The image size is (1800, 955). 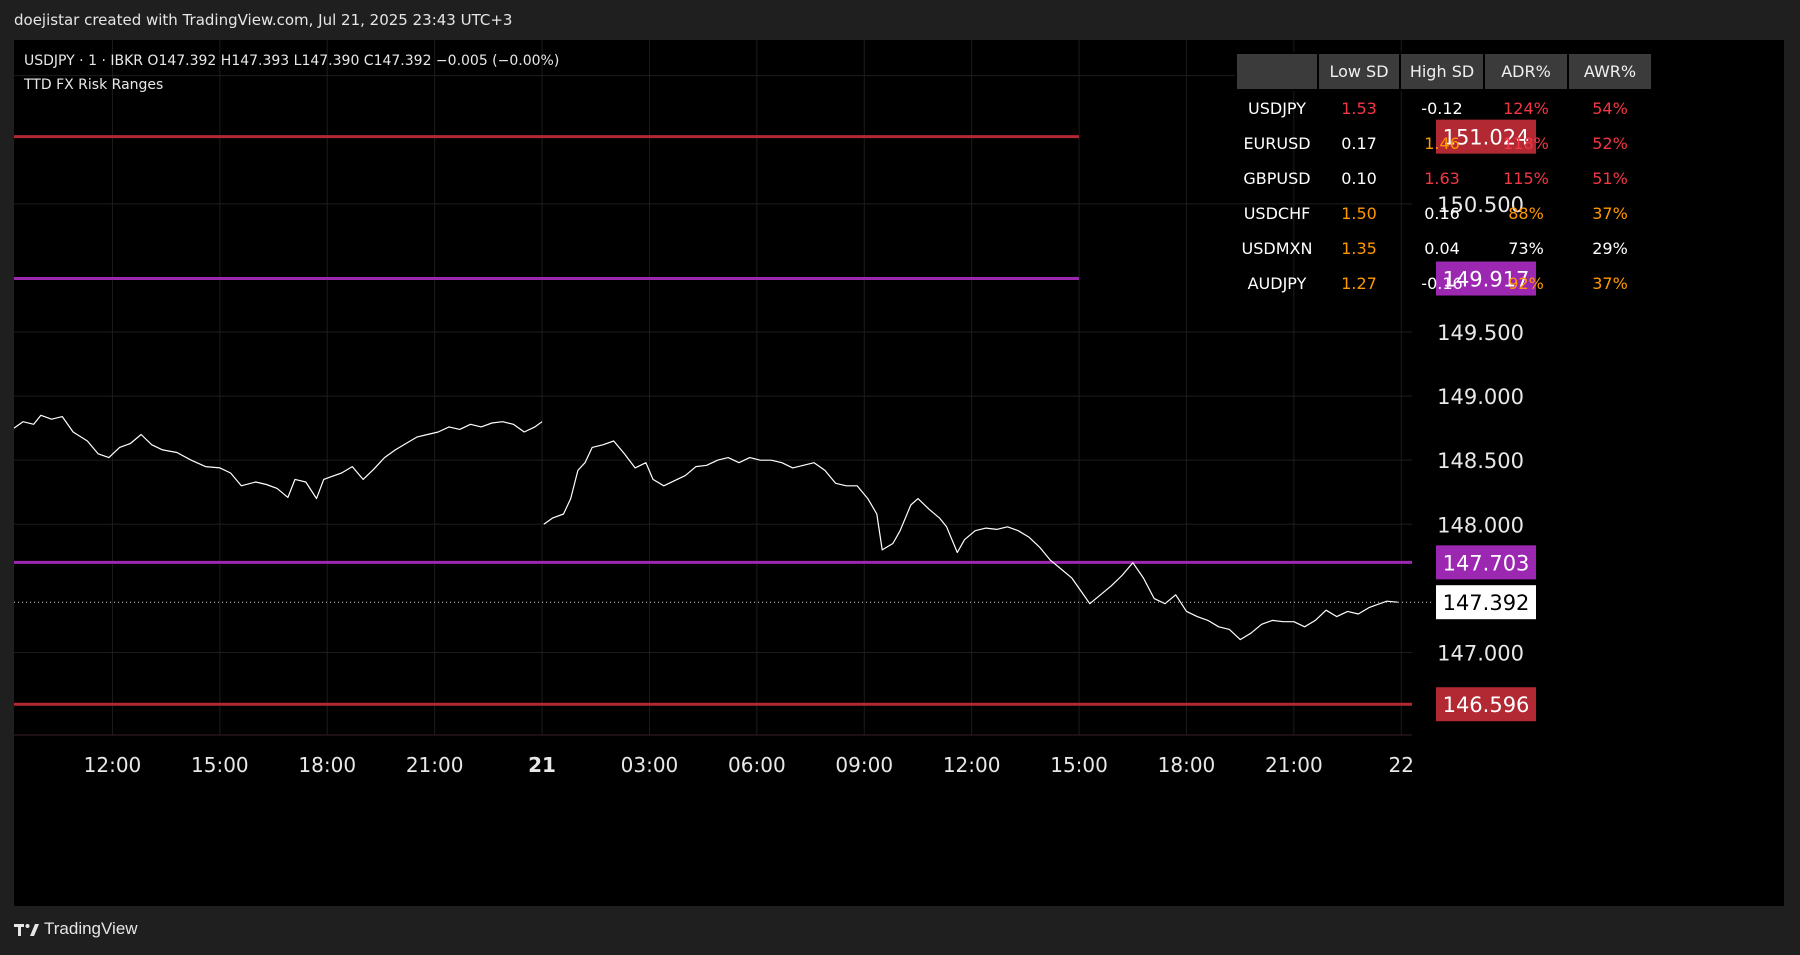 I want to click on current-price-tag, so click(x=1486, y=602).